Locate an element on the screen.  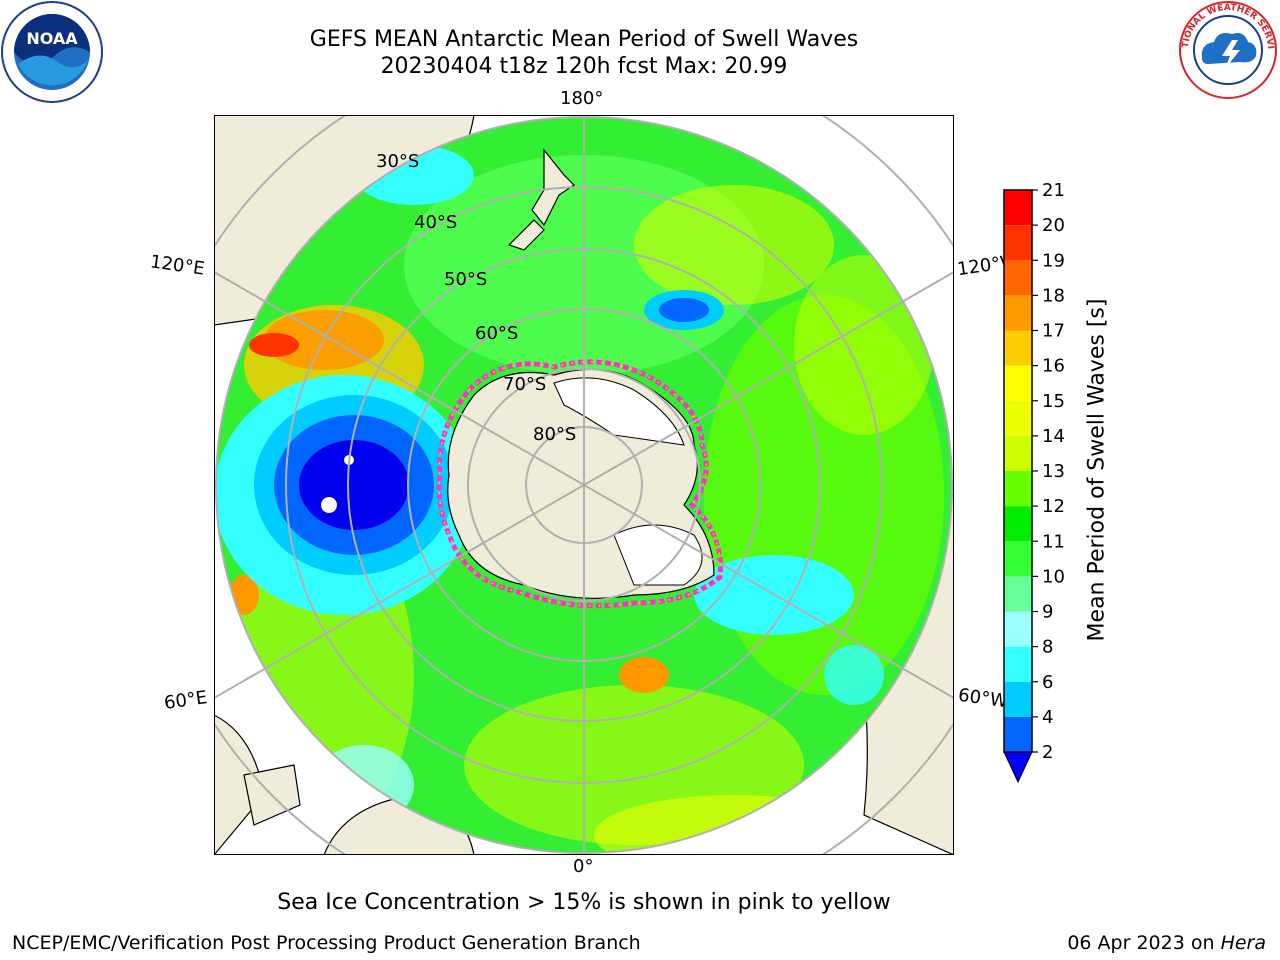
colorbar-tick-label: 4 is located at coordinates (1047, 717).